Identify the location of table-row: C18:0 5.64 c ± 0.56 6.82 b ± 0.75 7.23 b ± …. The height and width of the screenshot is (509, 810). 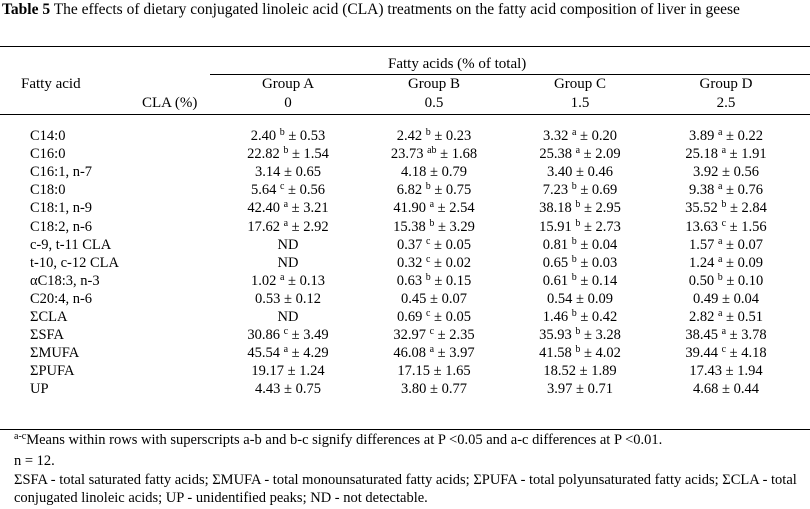
(399, 190).